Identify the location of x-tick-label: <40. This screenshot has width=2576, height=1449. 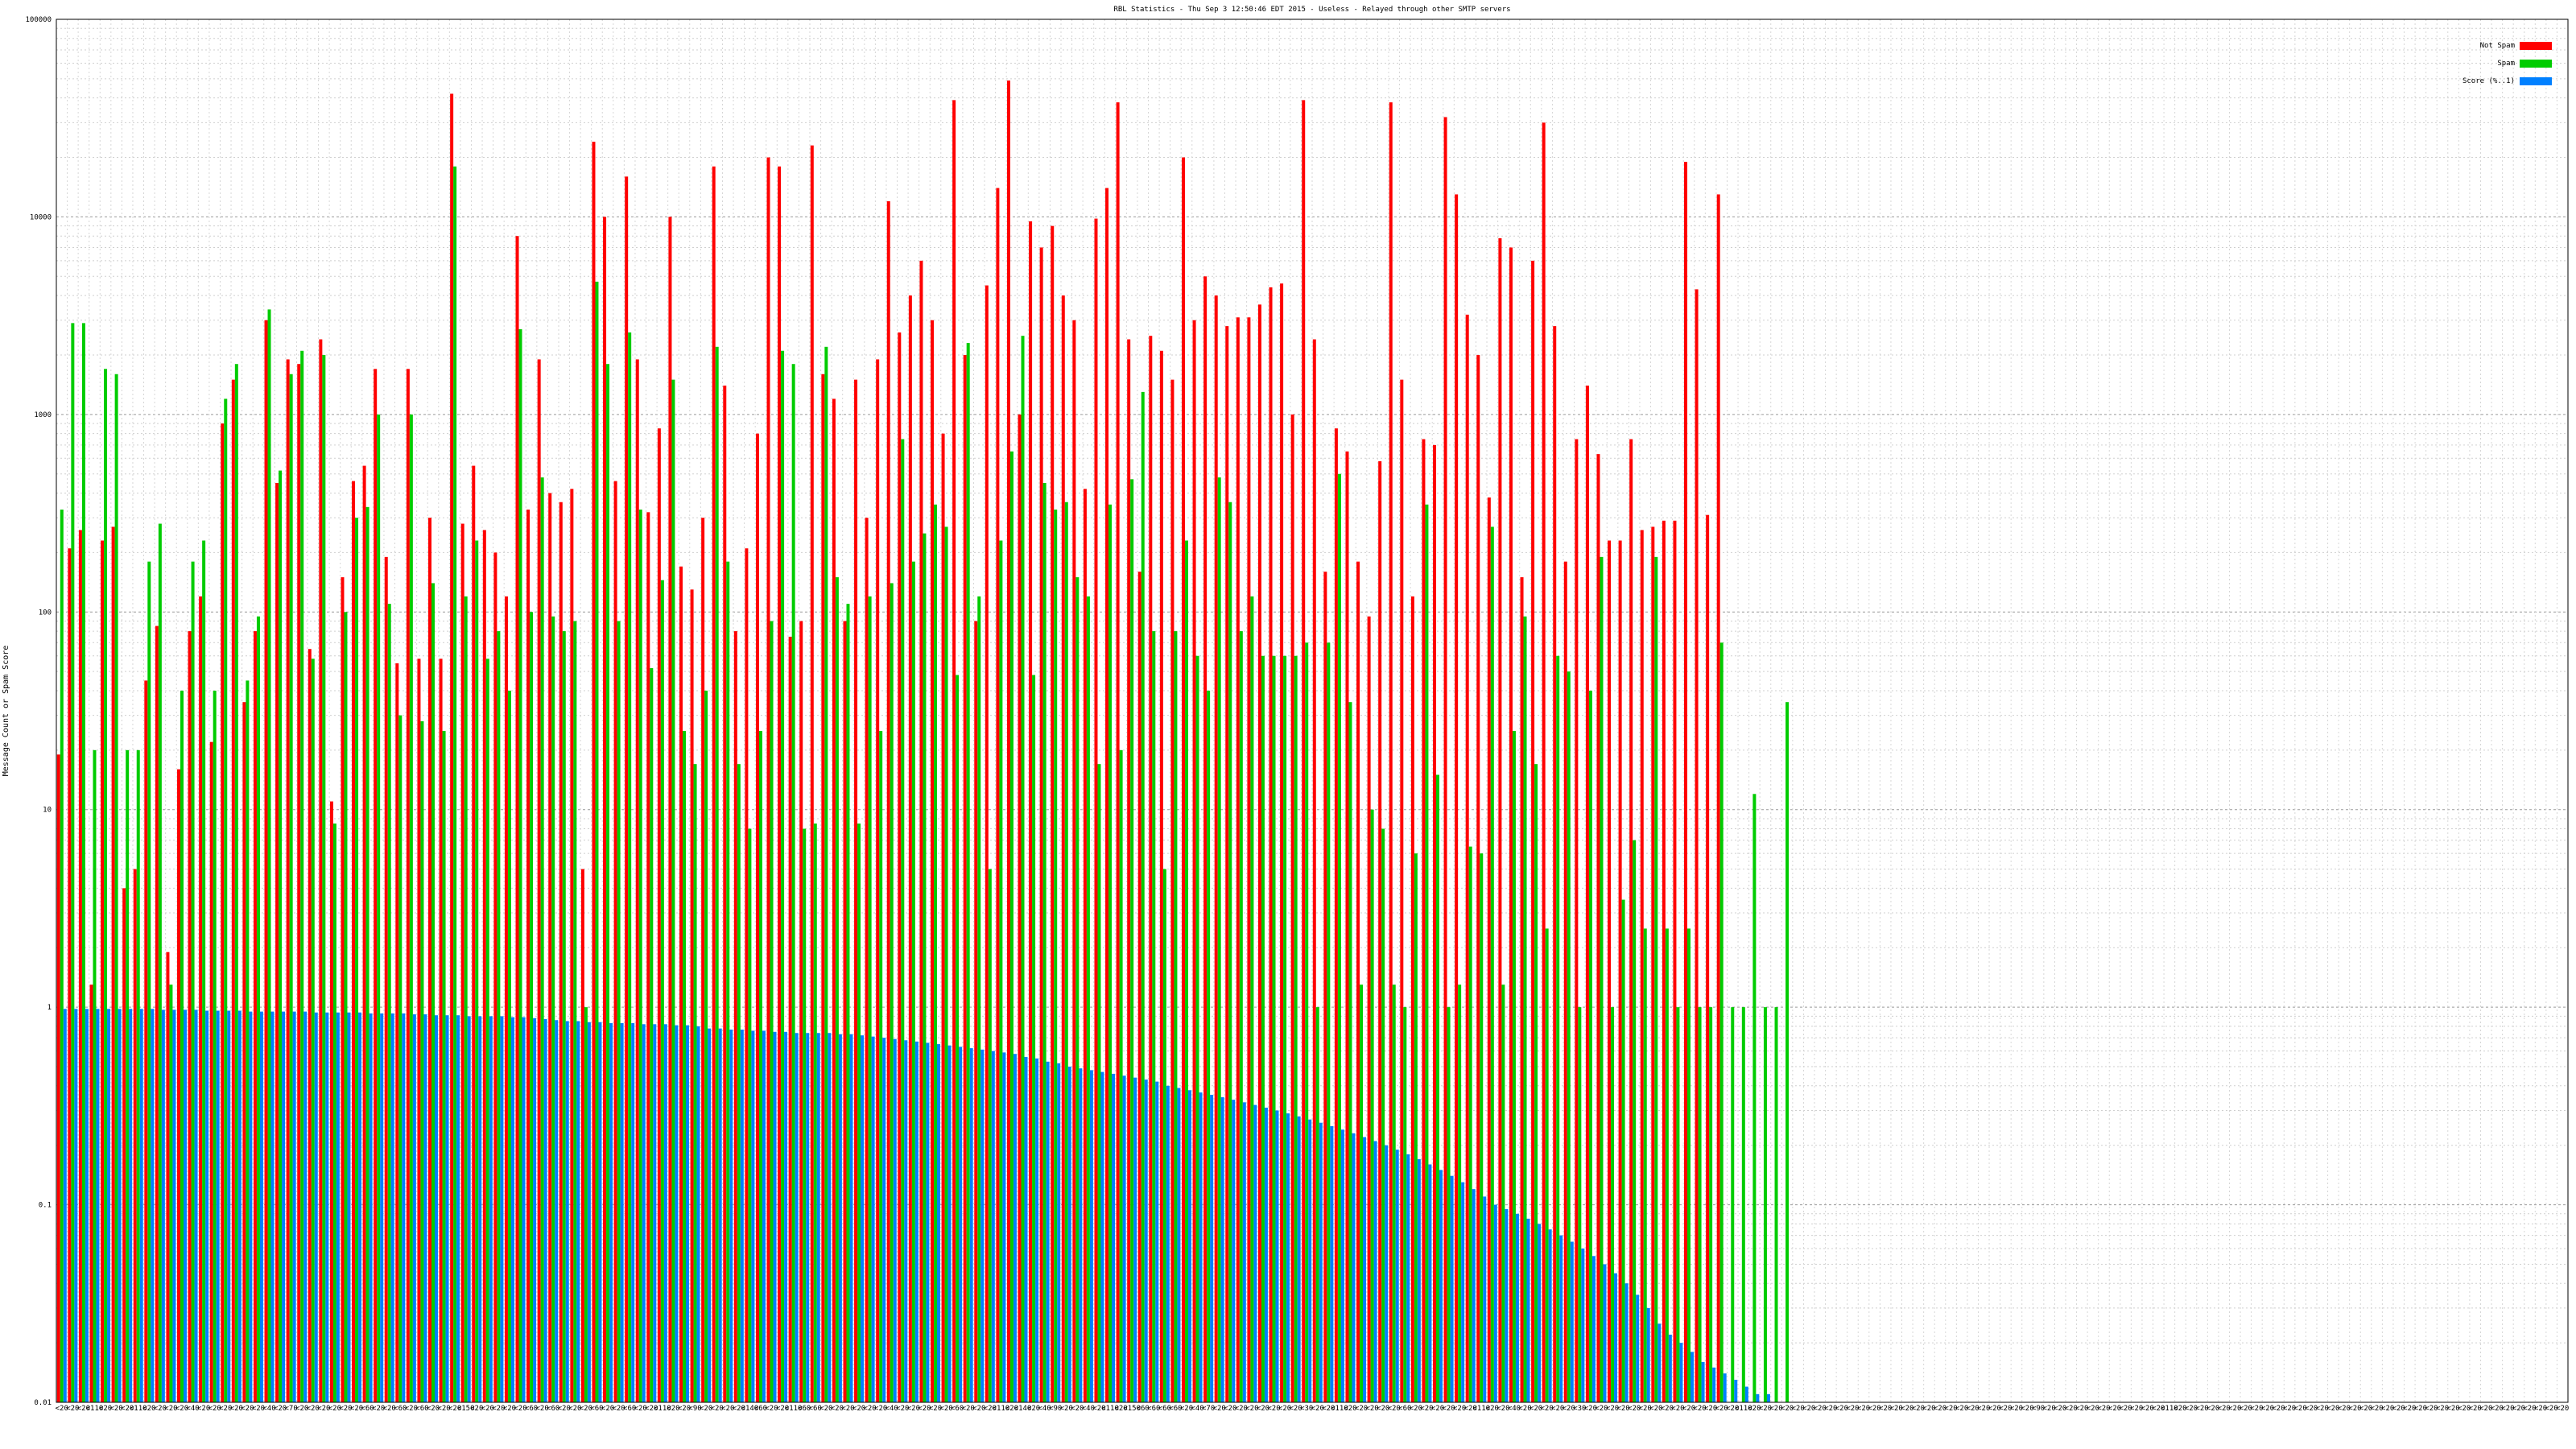
(892, 1409).